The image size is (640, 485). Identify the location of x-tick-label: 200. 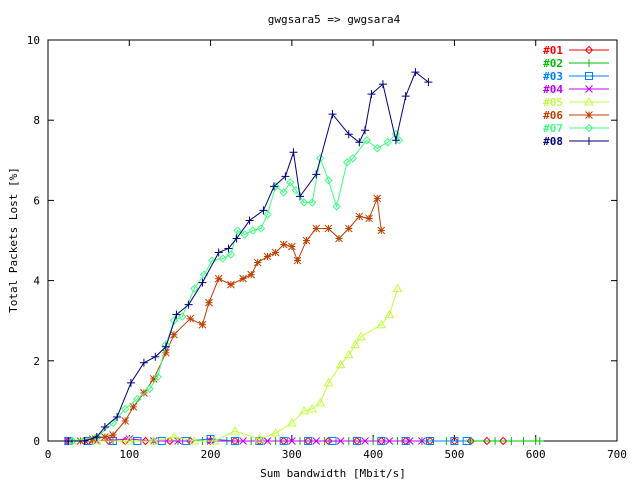
(211, 454).